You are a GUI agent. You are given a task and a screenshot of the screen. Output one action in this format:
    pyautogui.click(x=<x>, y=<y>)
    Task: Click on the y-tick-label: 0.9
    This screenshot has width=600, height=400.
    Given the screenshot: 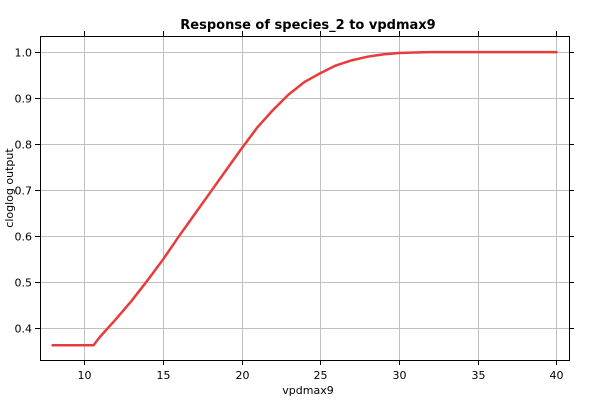 What is the action you would take?
    pyautogui.click(x=24, y=99)
    